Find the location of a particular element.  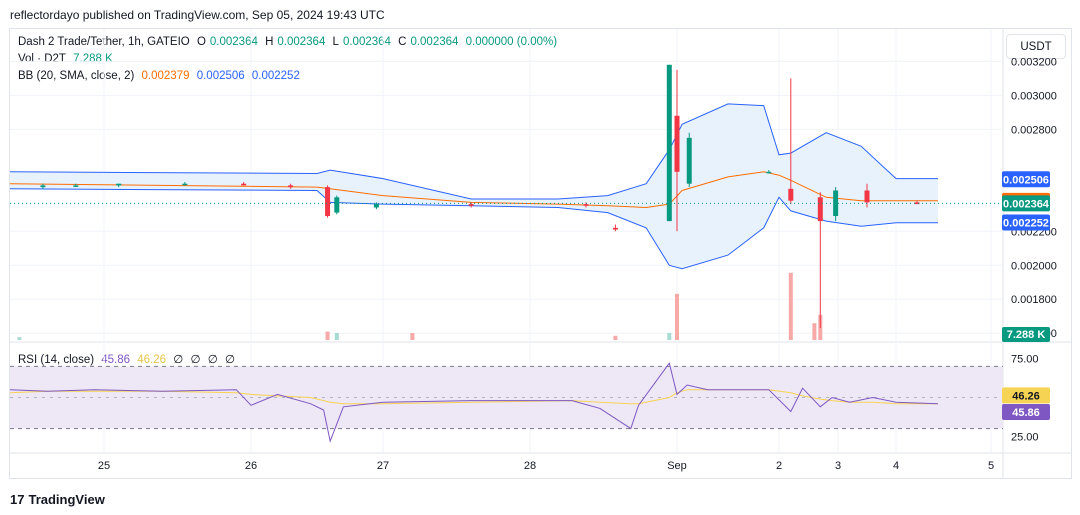

legend-close-label: C is located at coordinates (402, 42).